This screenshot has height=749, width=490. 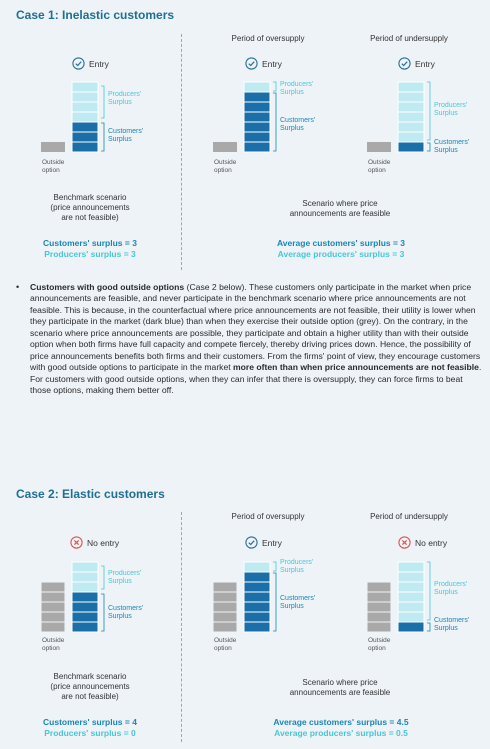 I want to click on case2-oversupply-heading: Period of oversupply, so click(x=268, y=516).